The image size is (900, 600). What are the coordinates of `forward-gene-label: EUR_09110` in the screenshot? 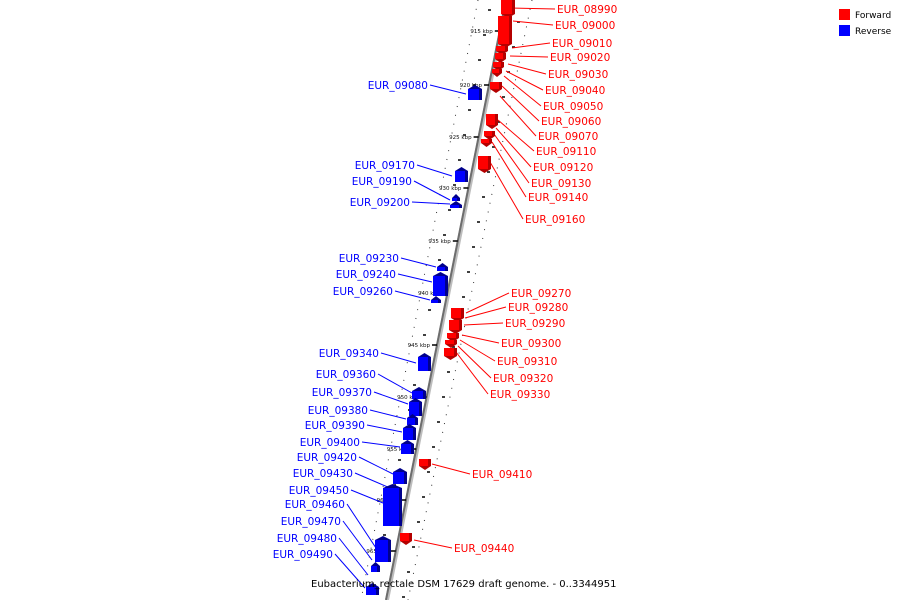 It's located at (566, 152).